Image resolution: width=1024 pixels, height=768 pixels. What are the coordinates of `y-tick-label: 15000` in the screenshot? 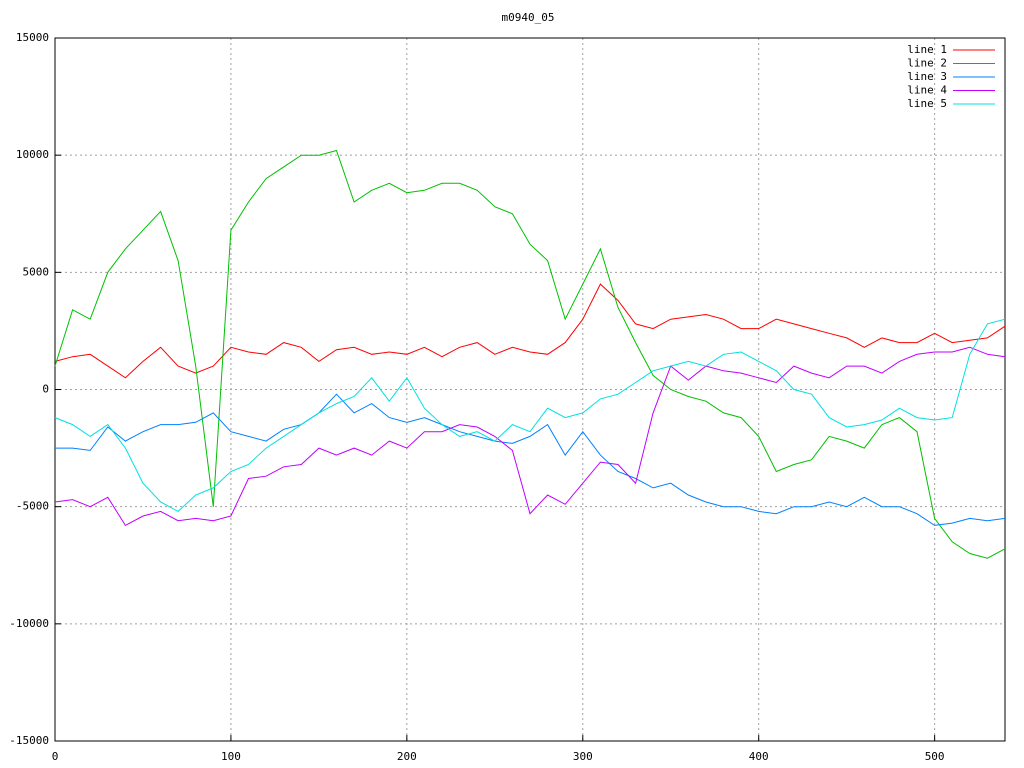 It's located at (32, 37).